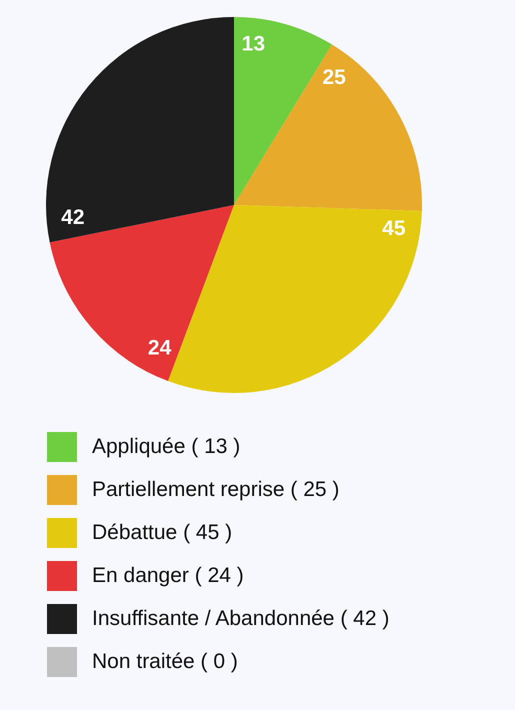  Describe the element at coordinates (334, 77) in the screenshot. I see `data-label: 25` at that location.